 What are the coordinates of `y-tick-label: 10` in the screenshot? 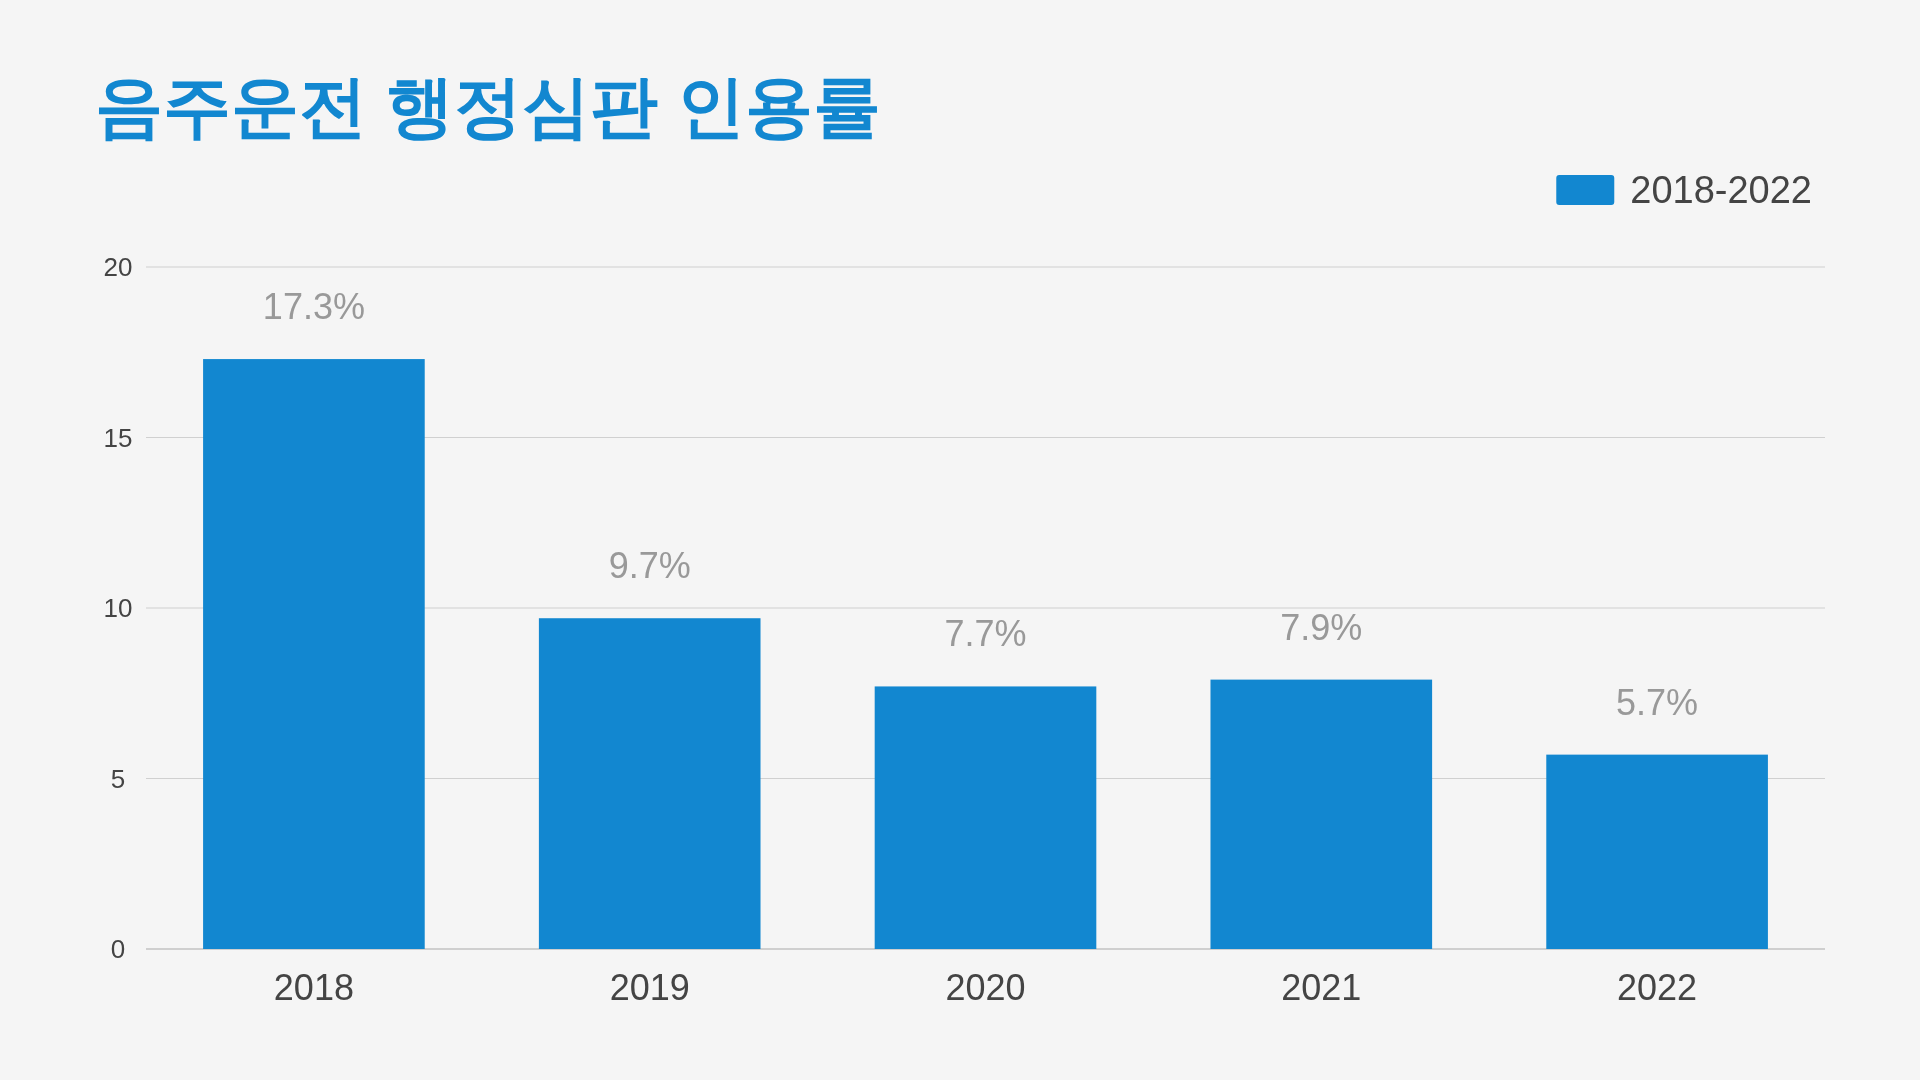 It's located at (118, 608).